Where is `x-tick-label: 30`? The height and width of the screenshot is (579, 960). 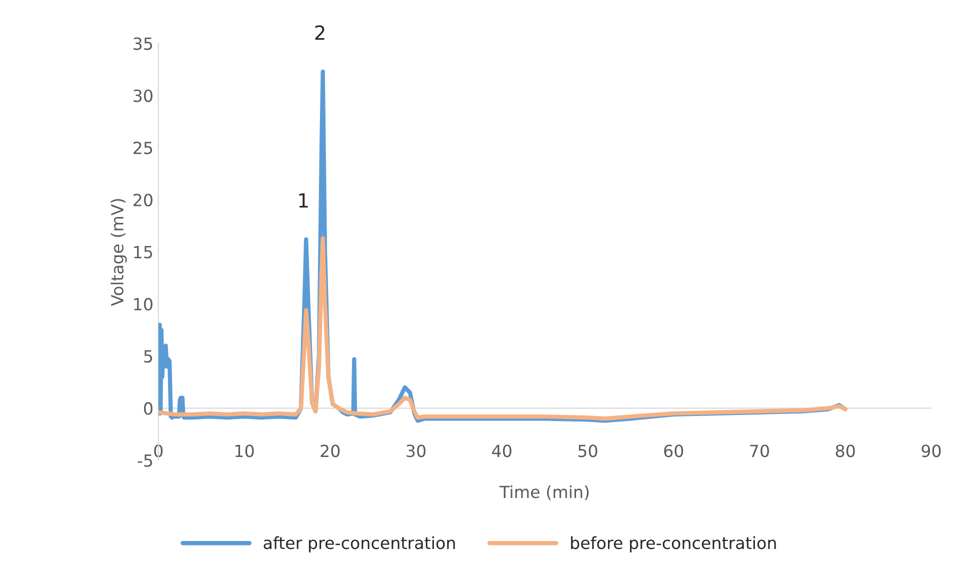
x-tick-label: 30 is located at coordinates (416, 451).